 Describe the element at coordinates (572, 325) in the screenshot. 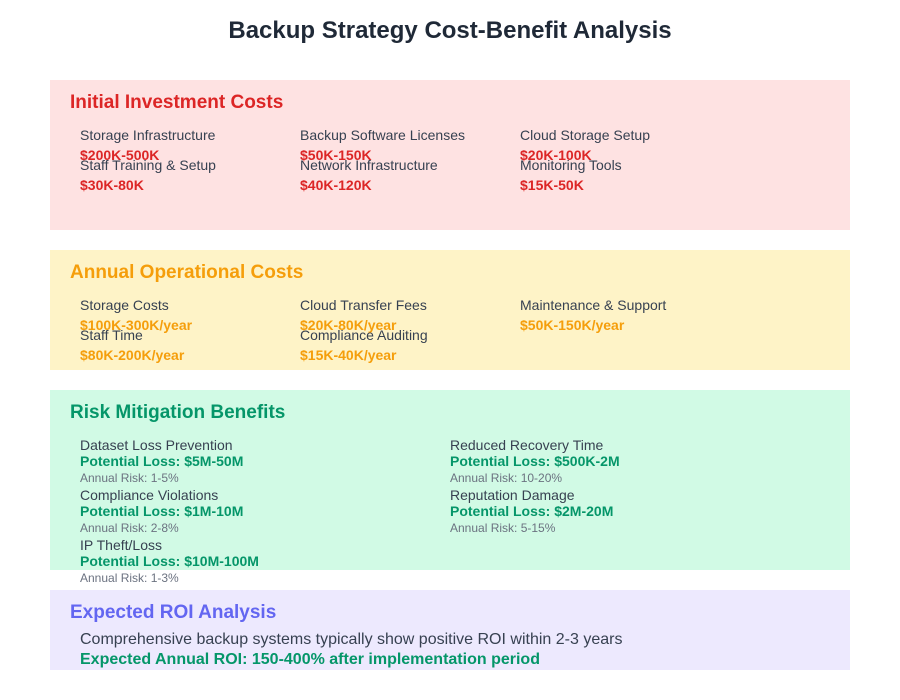

I see `opex-item-value: $50K-150K/year` at that location.